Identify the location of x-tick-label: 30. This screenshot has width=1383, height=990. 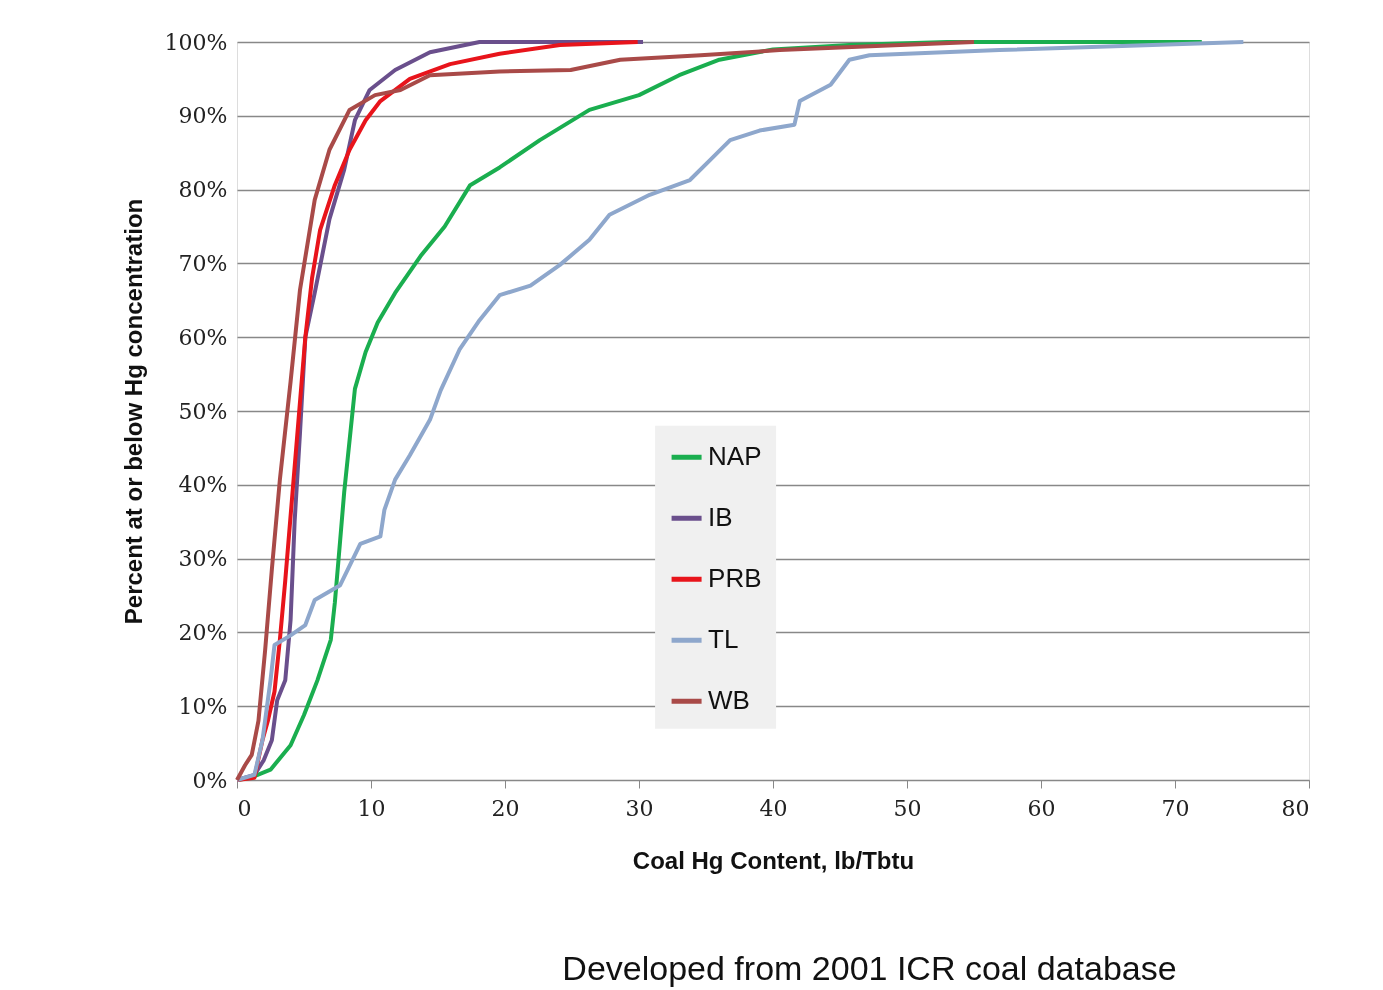
(639, 808).